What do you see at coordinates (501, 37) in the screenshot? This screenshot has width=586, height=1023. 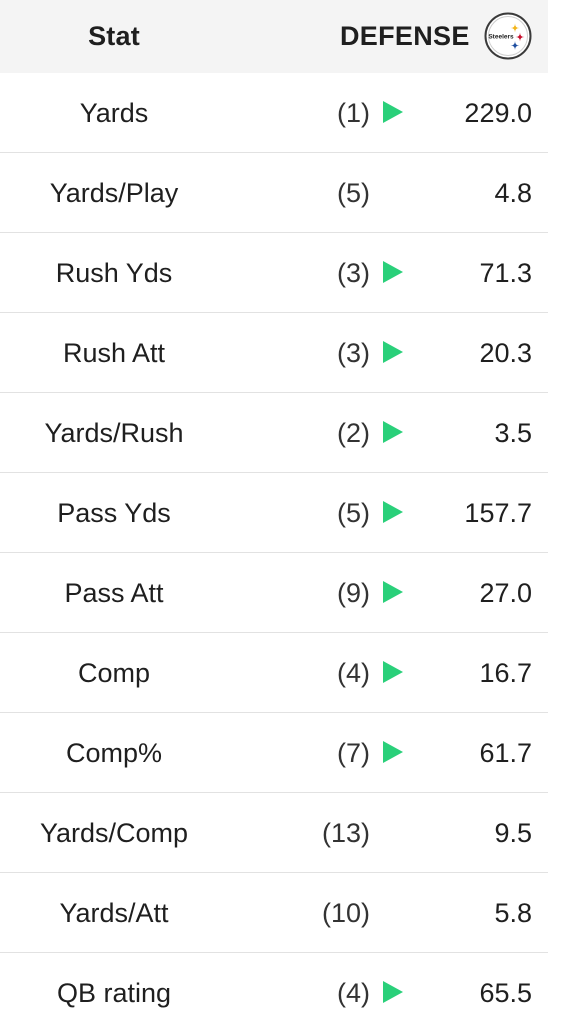 I see `logo-text: Steelers` at bounding box center [501, 37].